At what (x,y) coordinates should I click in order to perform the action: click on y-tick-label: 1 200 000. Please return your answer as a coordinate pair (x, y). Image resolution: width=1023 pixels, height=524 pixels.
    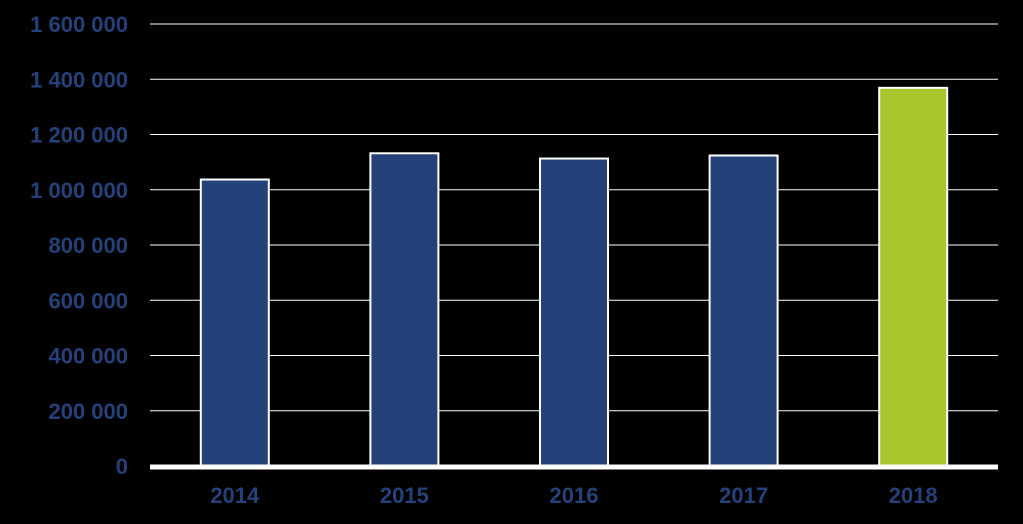
    Looking at the image, I should click on (79, 135).